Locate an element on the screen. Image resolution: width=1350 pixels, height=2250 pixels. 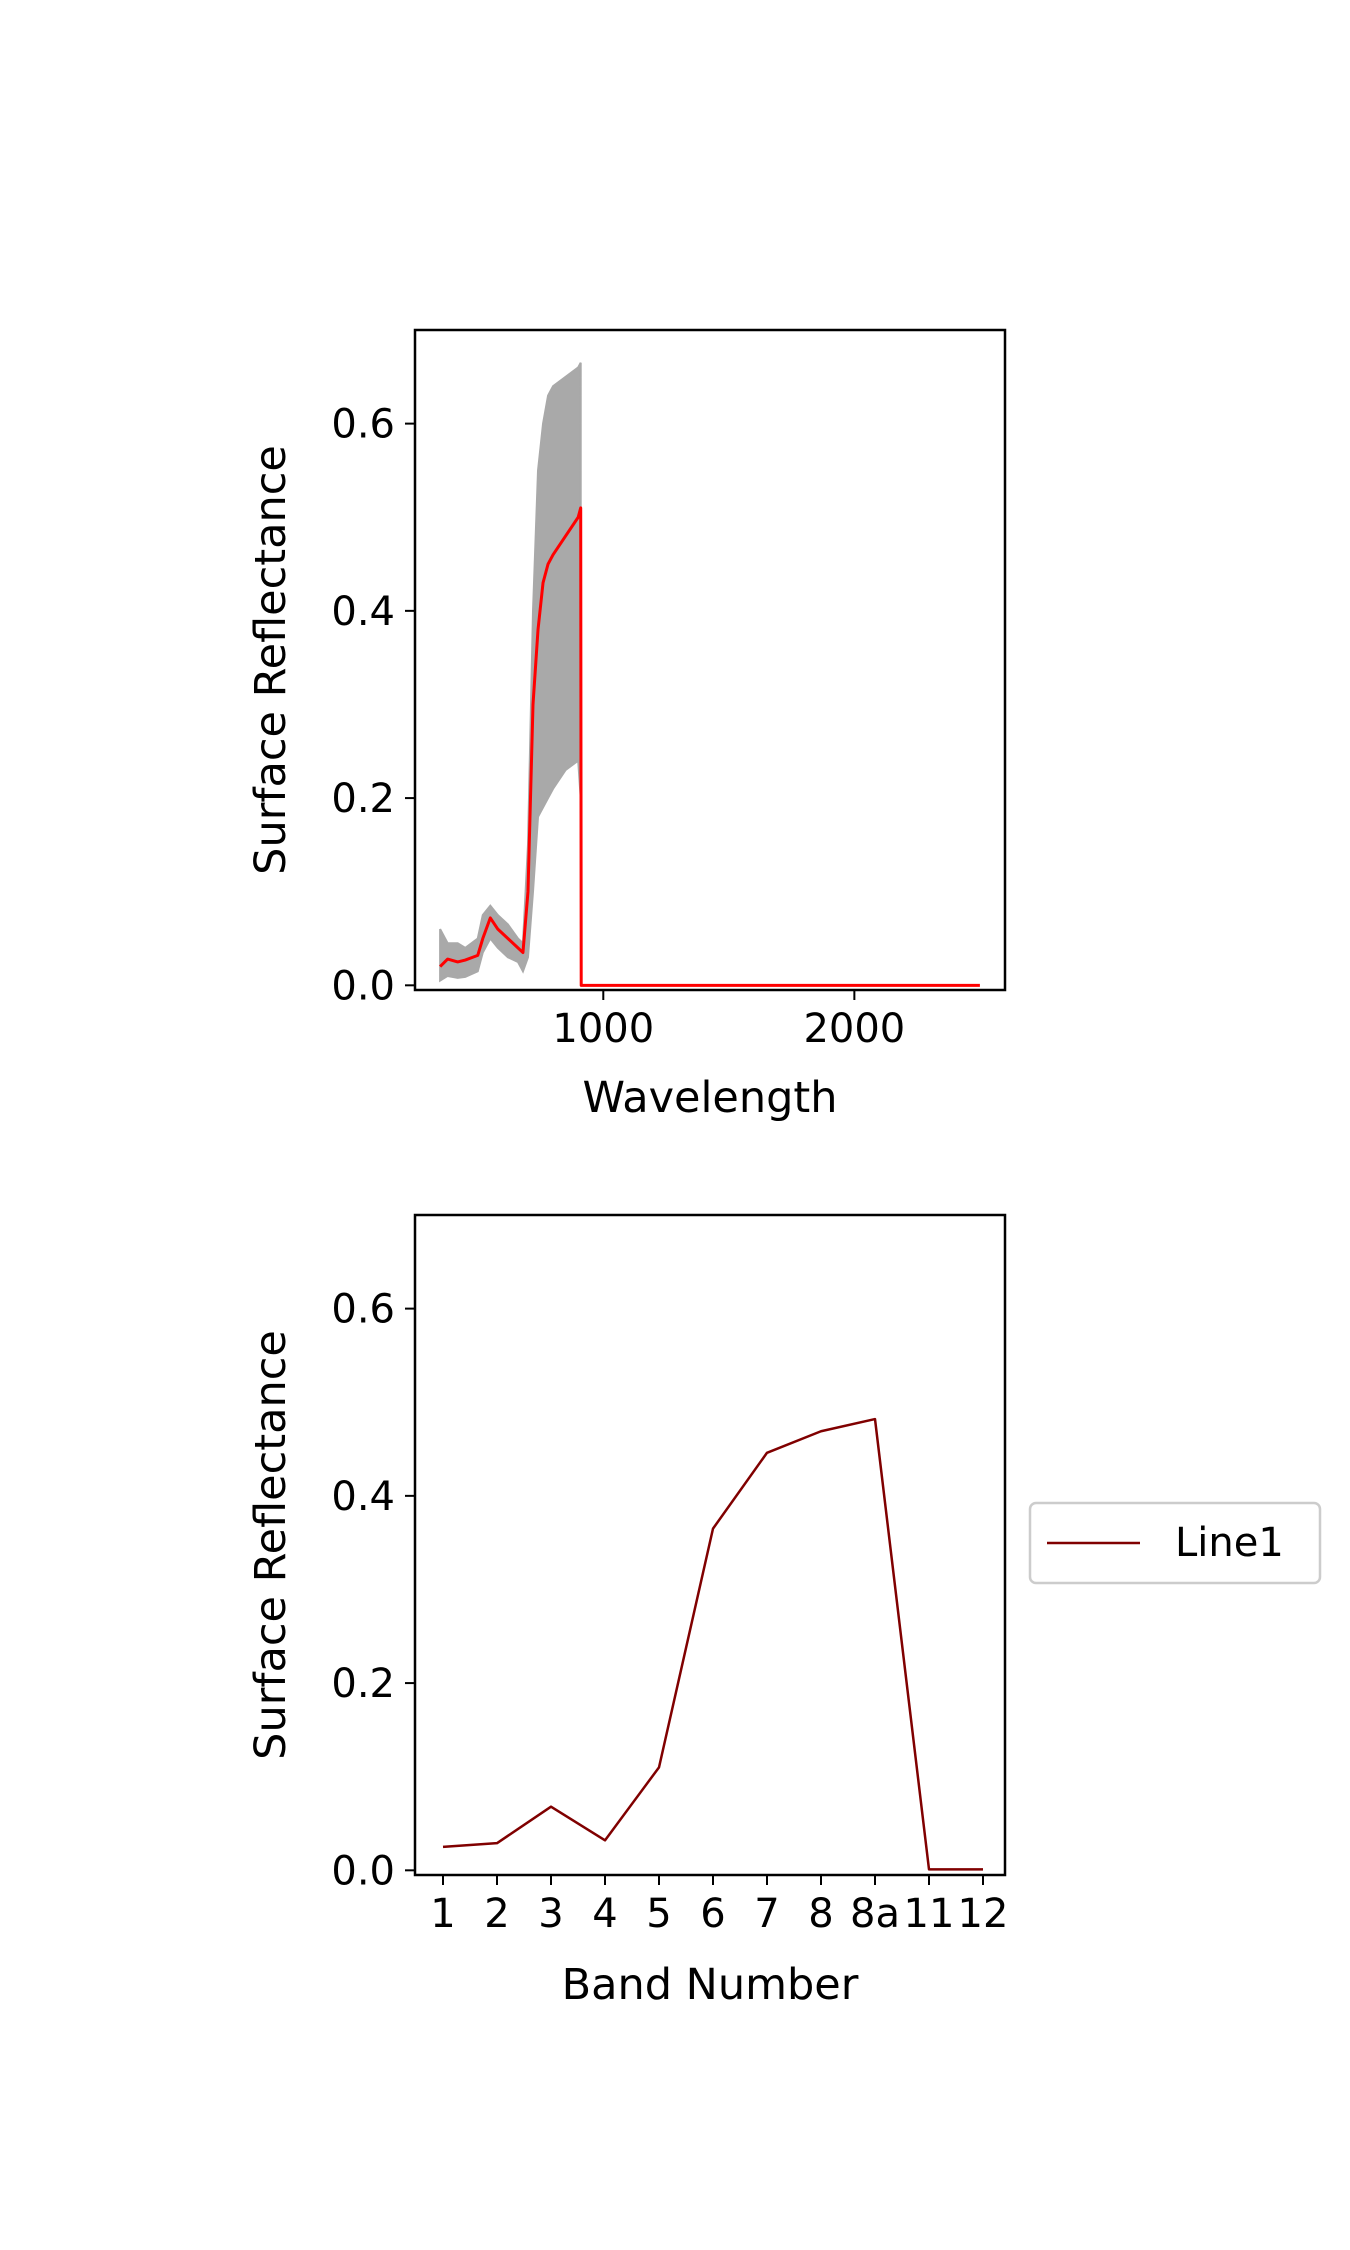
band-axes-frame is located at coordinates (710, 1545).